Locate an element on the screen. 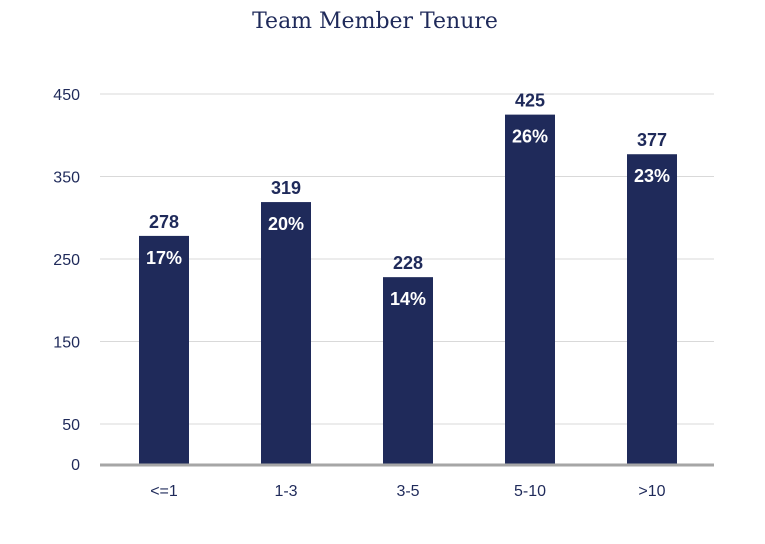  y-tick-label: 250 is located at coordinates (66, 260).